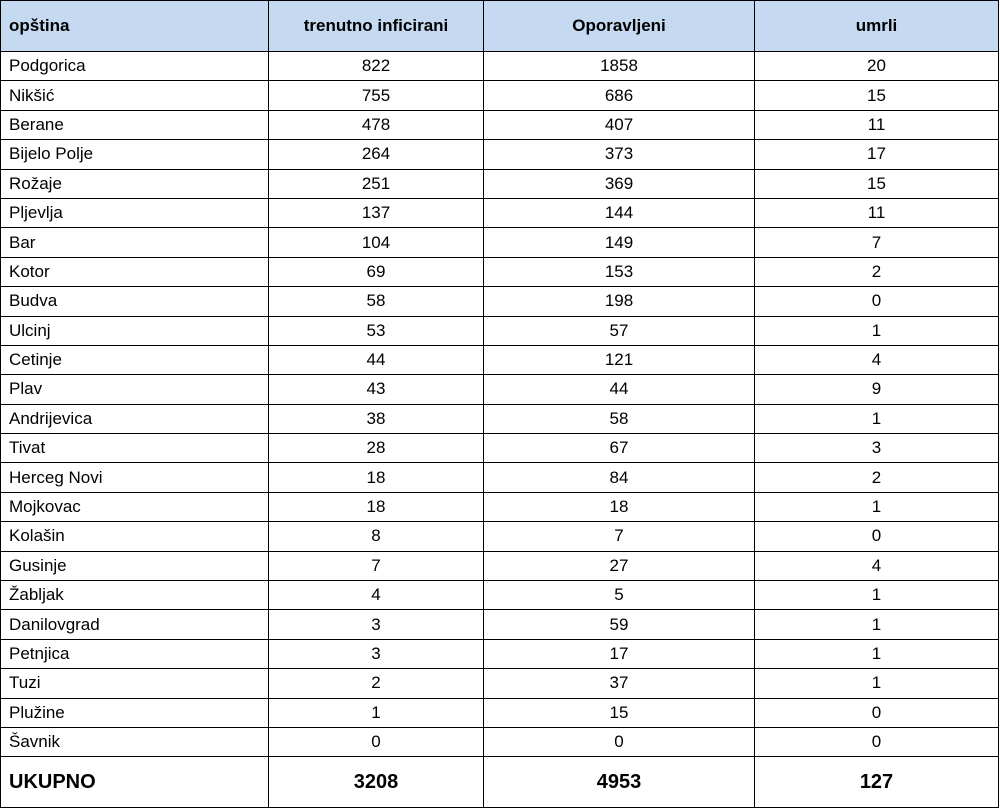 The image size is (1000, 810). I want to click on data-row: Gusinje 7 27 4, so click(499, 566).